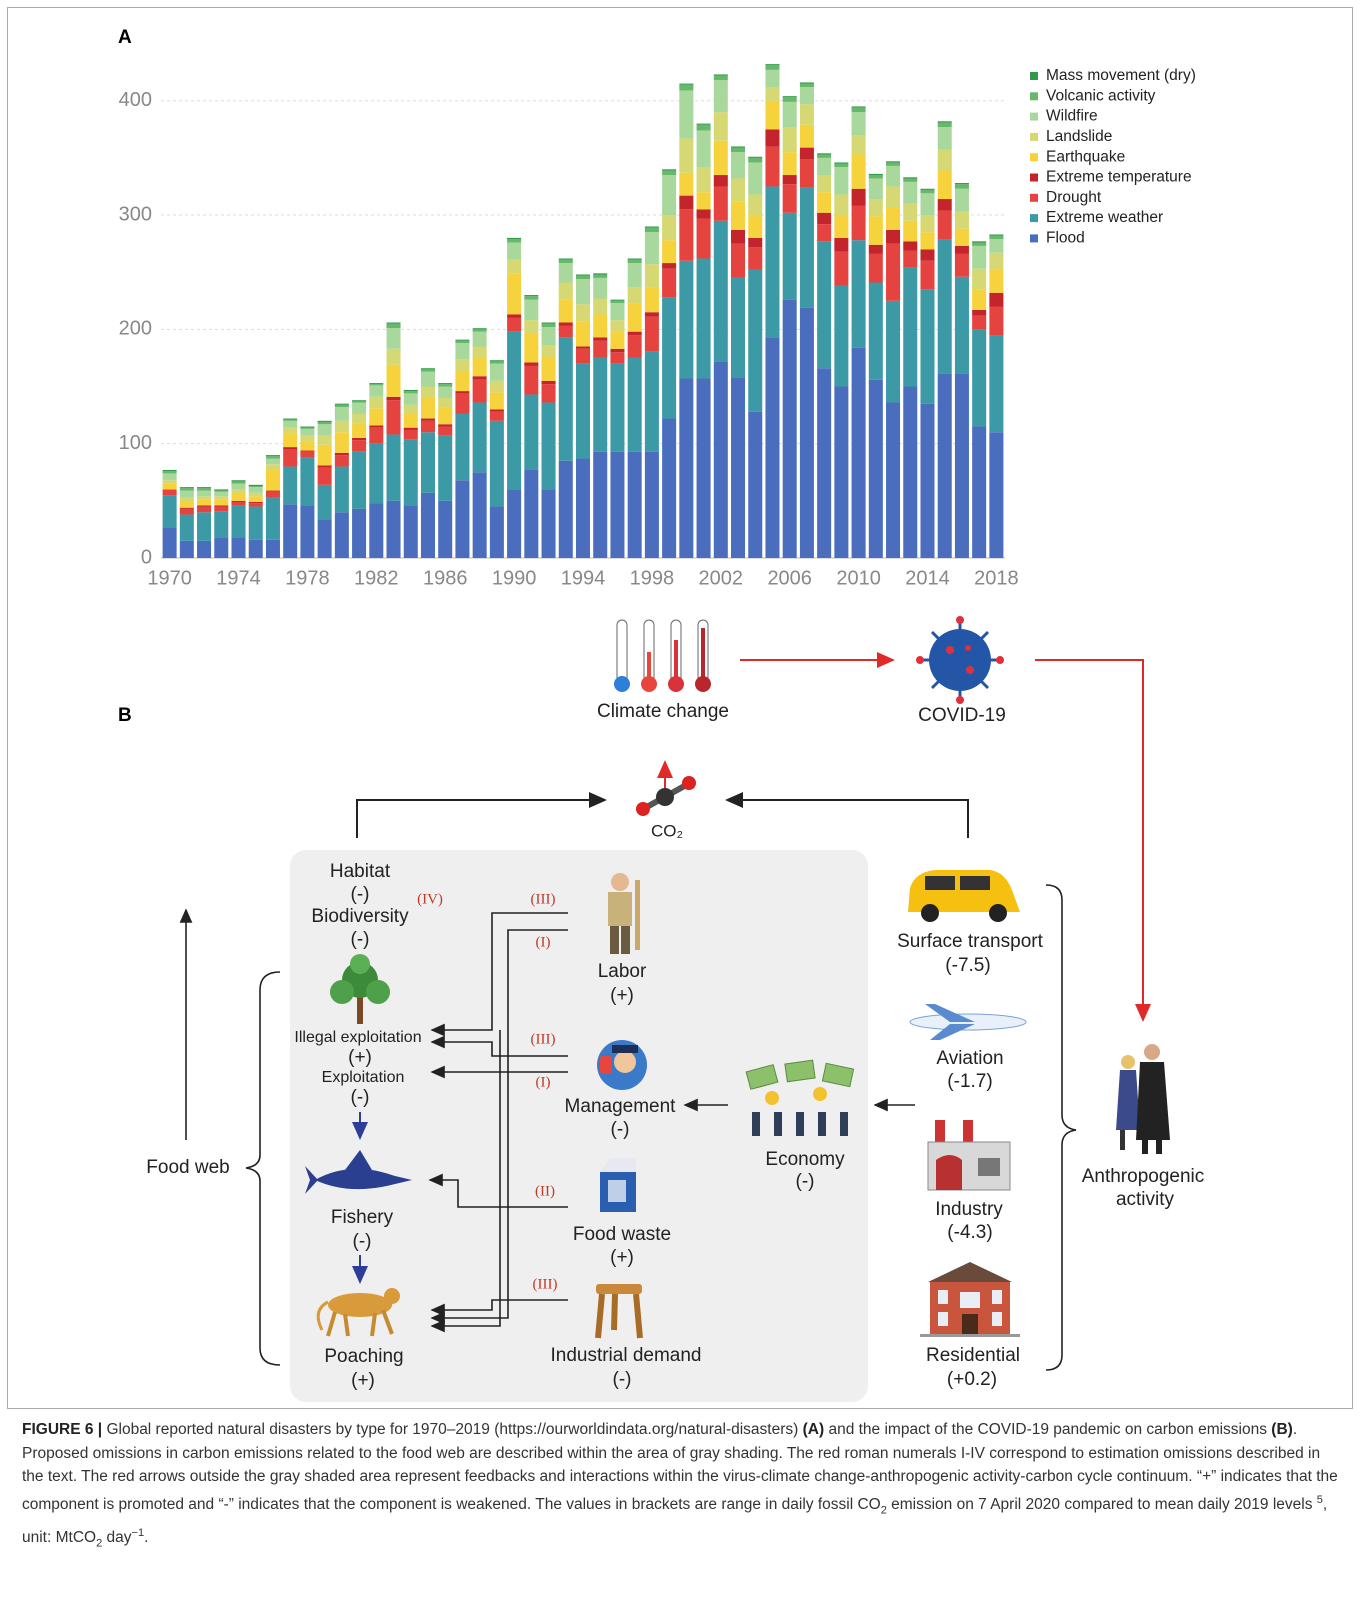 Image resolution: width=1360 pixels, height=1608 pixels. Describe the element at coordinates (1065, 237) in the screenshot. I see `legend-label: Flood` at that location.